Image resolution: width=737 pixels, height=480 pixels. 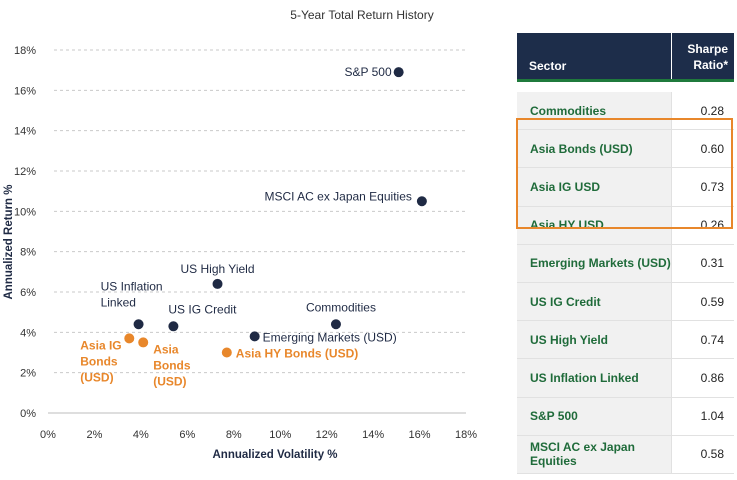 I want to click on sector-cell: US High Yield, so click(x=594, y=340).